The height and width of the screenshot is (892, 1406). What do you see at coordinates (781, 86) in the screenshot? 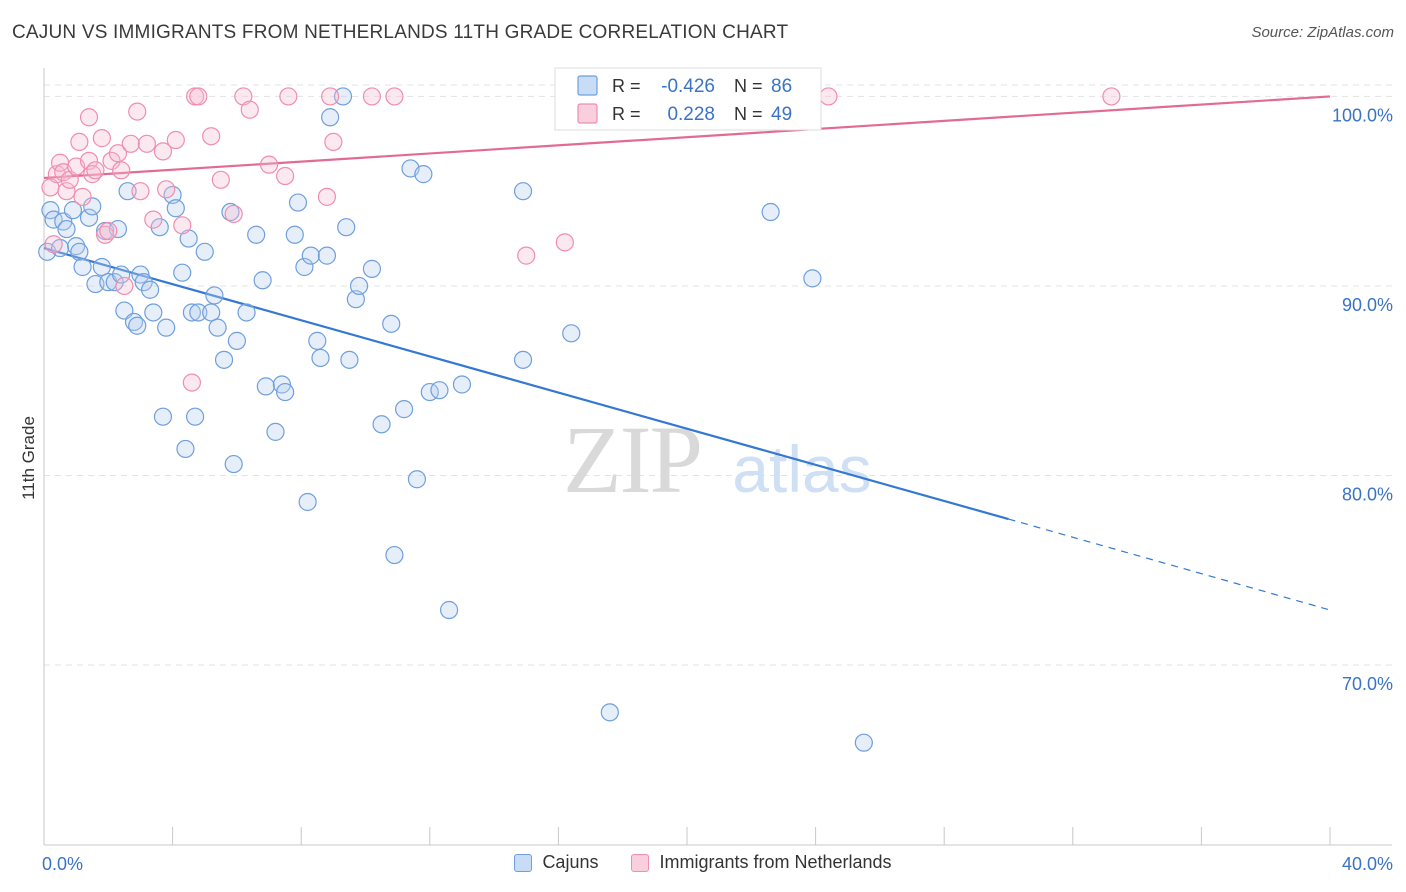
I see `cajuns-n-value: 86` at bounding box center [781, 86].